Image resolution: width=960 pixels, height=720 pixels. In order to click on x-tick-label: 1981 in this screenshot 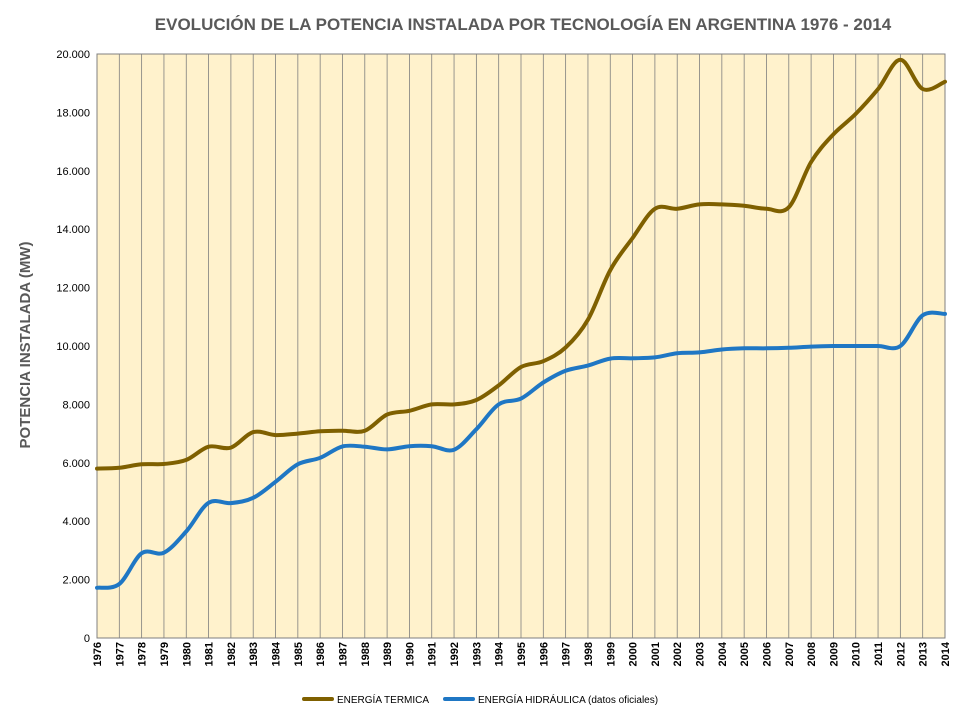, I will do `click(210, 654)`.